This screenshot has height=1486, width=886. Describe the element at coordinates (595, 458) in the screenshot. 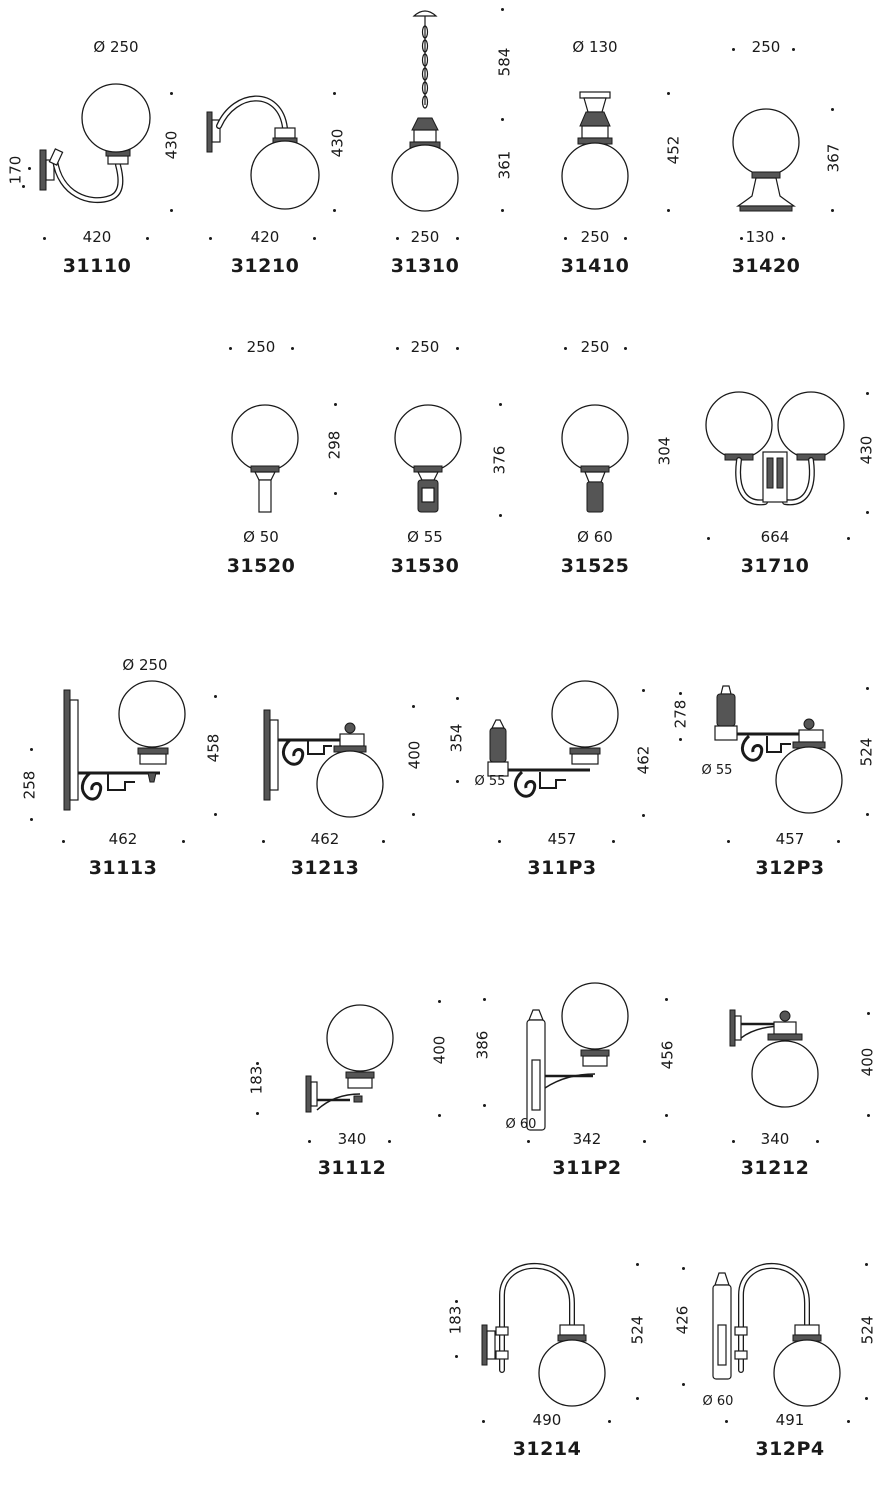

I see `post-top-lamp-60-drawing` at that location.